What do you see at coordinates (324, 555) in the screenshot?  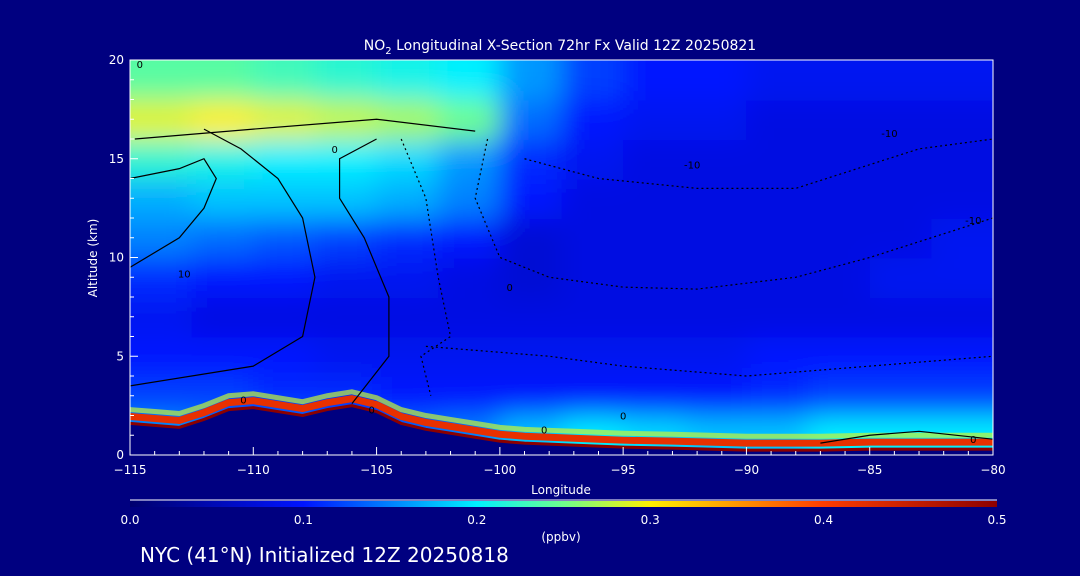 I see `footer-text: NYC (41°N) Initialized 12Z 20250818` at bounding box center [324, 555].